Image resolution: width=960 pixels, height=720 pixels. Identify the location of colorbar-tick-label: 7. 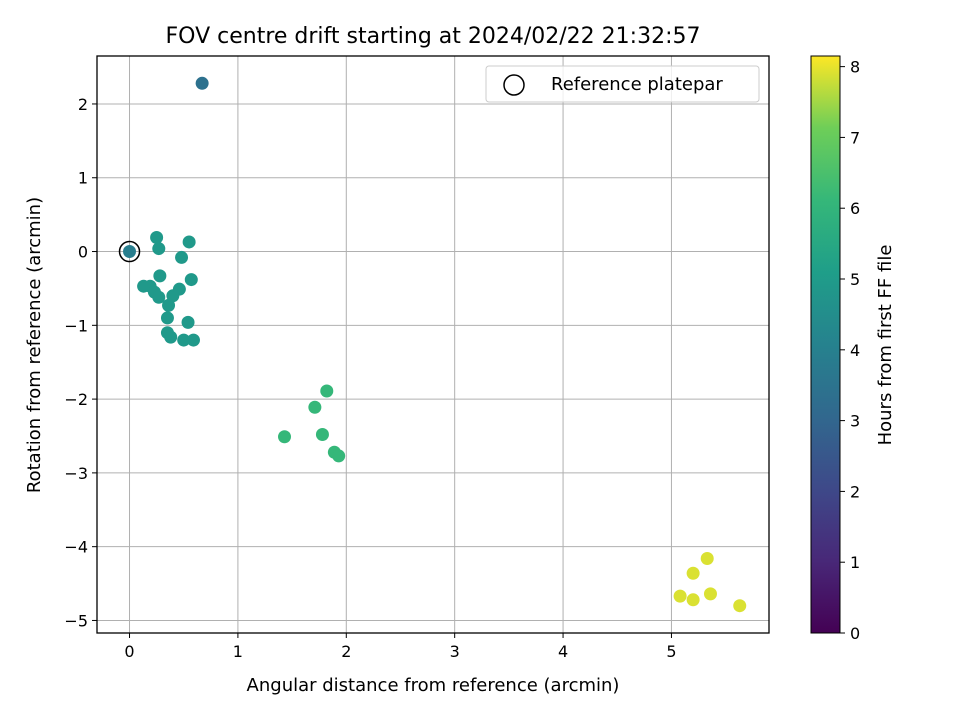
(855, 137).